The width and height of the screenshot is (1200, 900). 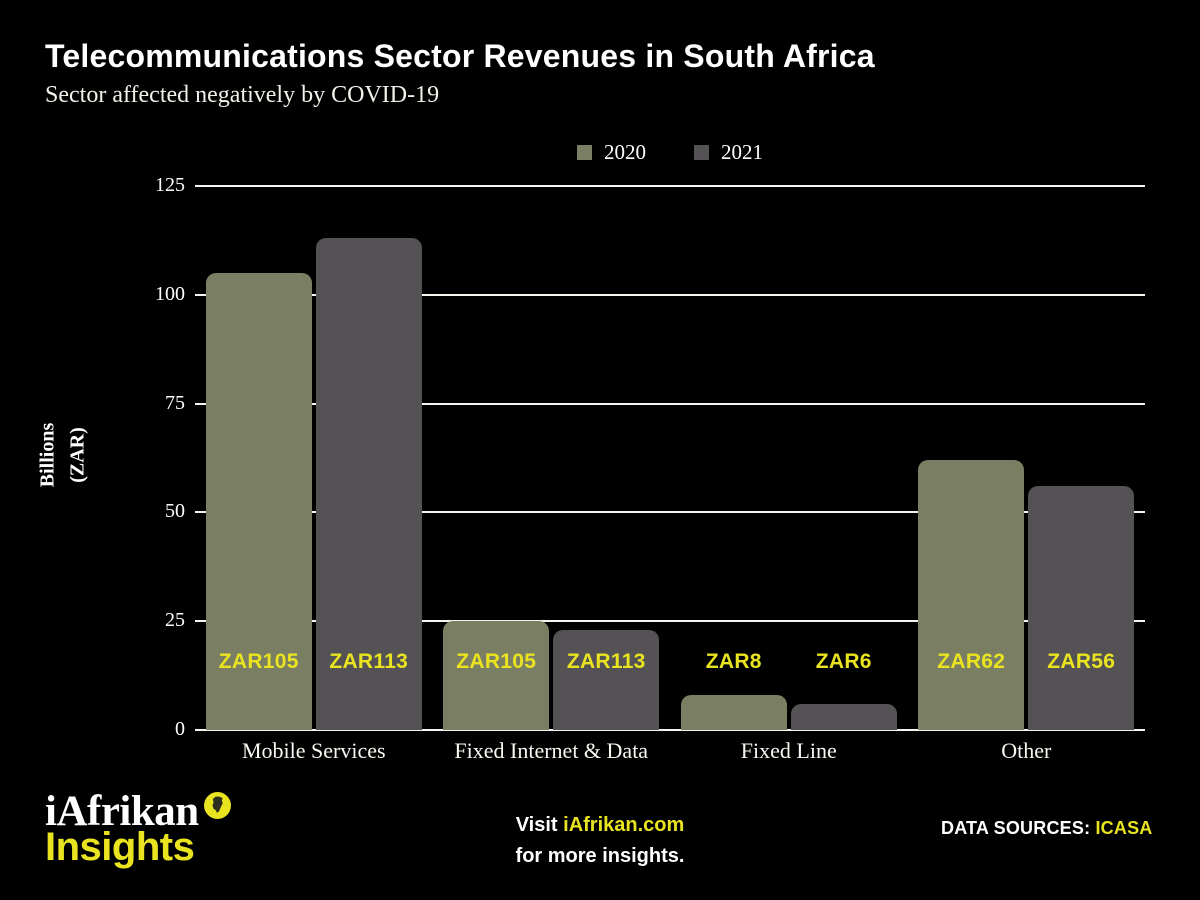 I want to click on africa-fist-icon, so click(x=217, y=800).